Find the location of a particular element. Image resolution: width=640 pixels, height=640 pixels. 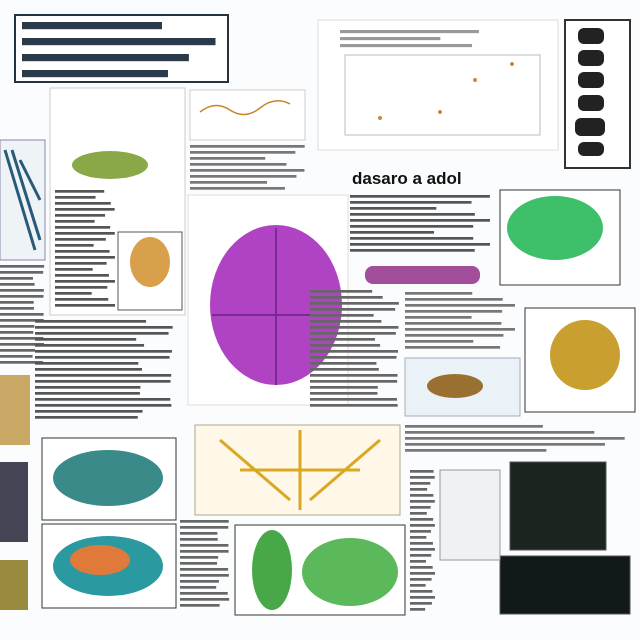

heading: dasaro a adol is located at coordinates (407, 178).